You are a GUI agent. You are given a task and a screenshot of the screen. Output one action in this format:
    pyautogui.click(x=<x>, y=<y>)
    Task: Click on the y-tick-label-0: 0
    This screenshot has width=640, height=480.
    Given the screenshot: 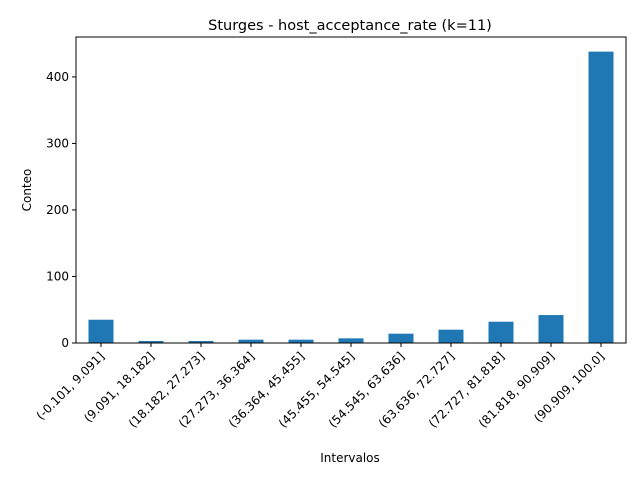 What is the action you would take?
    pyautogui.click(x=65, y=343)
    